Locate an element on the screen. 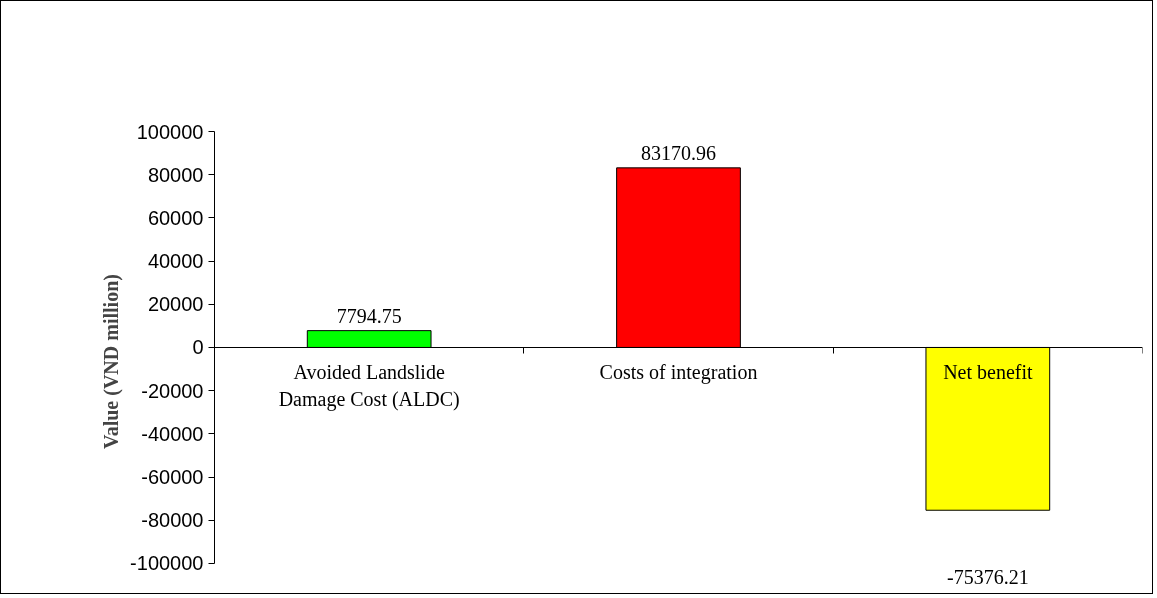  y-tick-label: -100000 is located at coordinates (167, 563).